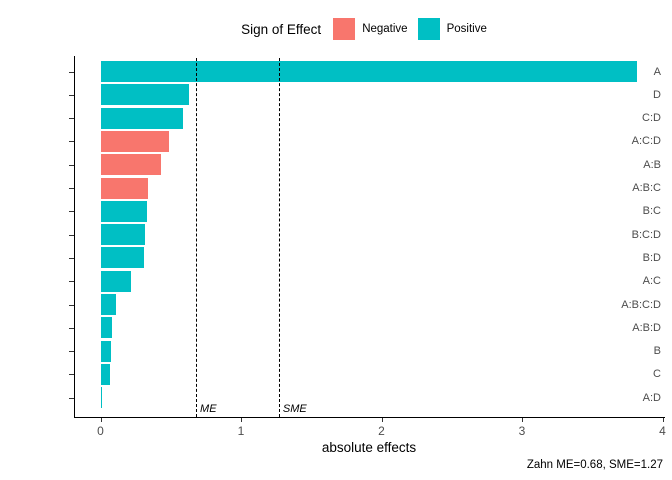  I want to click on y-tick-label-B: B, so click(657, 351).